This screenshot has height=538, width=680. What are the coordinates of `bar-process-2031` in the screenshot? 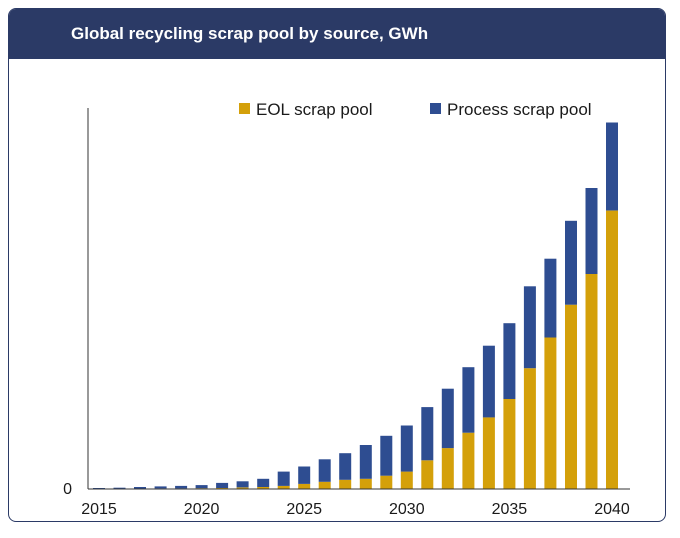 It's located at (427, 434).